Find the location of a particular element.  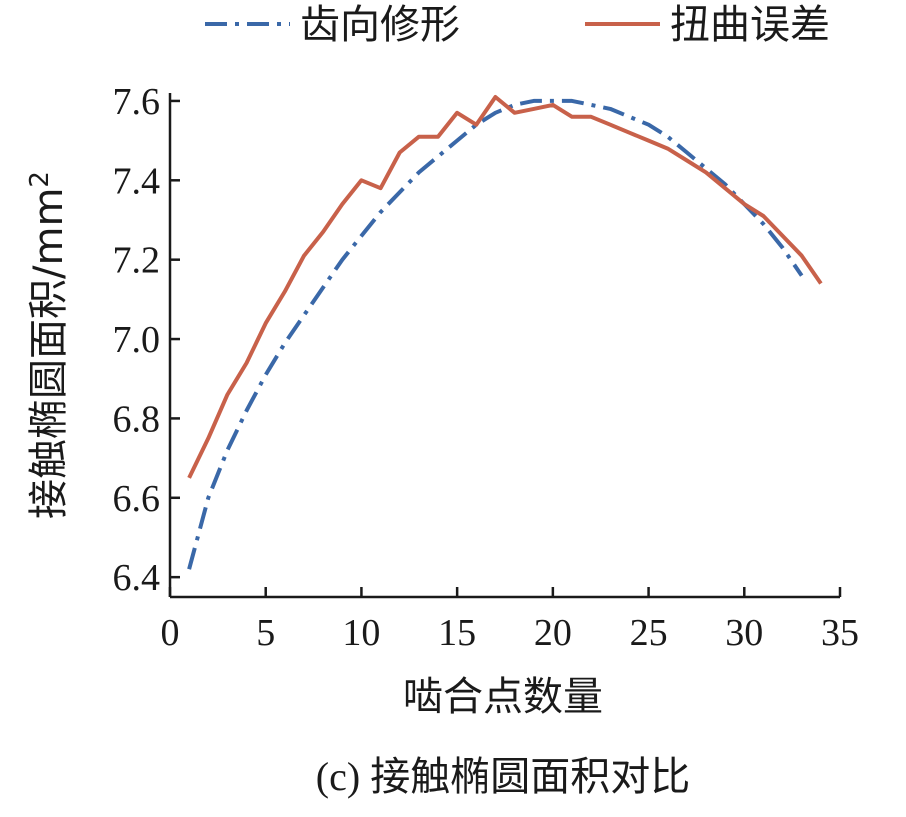

figure-caption: (c) 接触椭圆面积对比 is located at coordinates (503, 776).